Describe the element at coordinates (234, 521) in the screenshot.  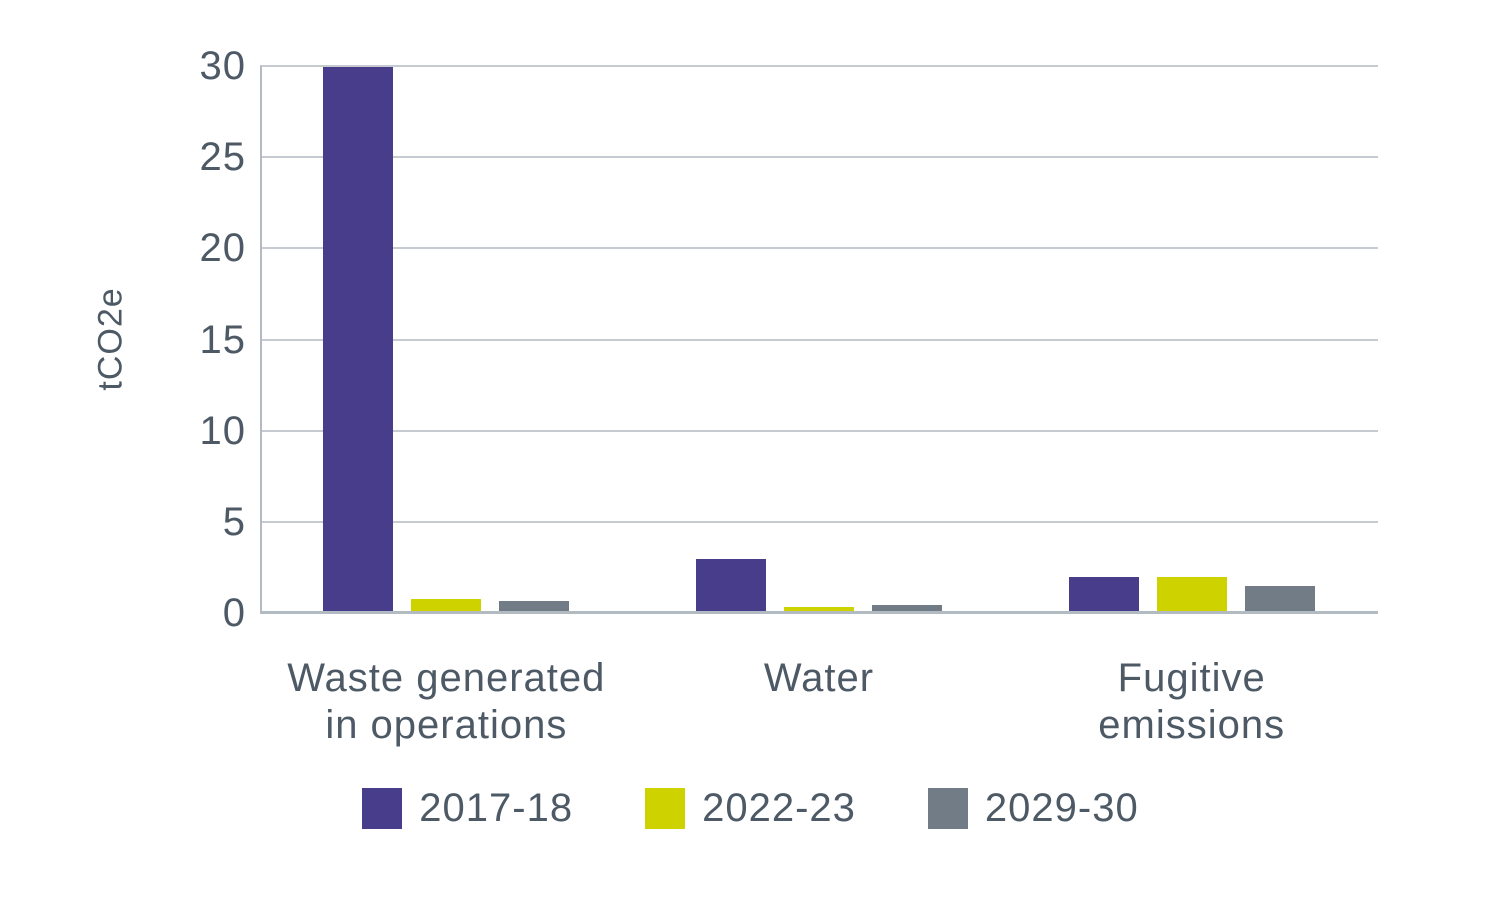
I see `y-tick-label: 5` at that location.